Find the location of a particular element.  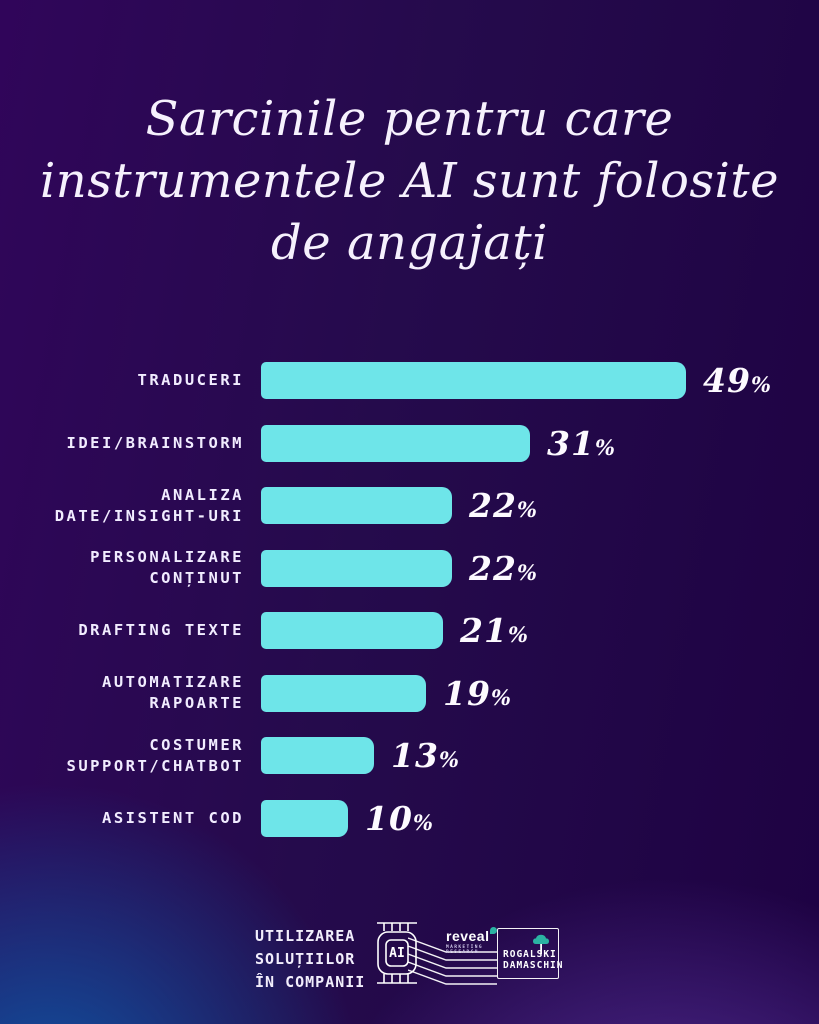

reveal-dot-icon is located at coordinates (494, 930).